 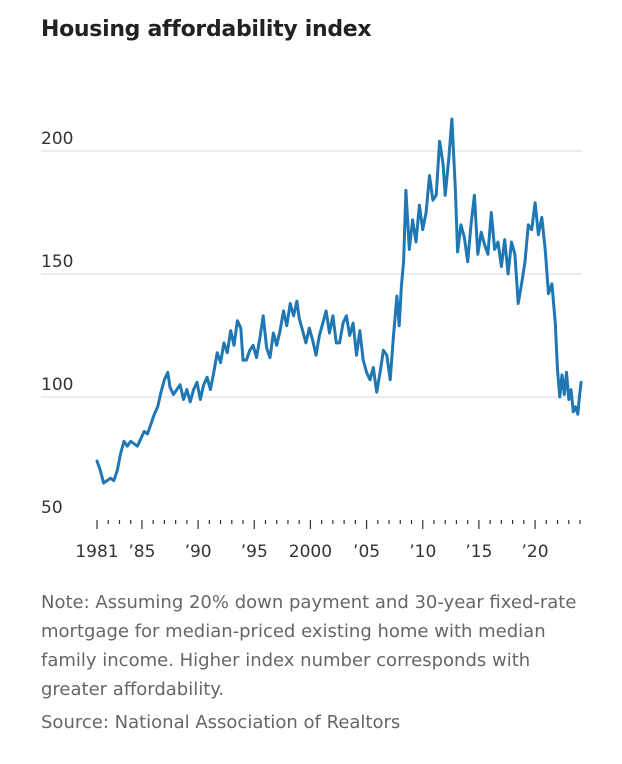 What do you see at coordinates (57, 139) in the screenshot?
I see `y-tick-label-200: 200` at bounding box center [57, 139].